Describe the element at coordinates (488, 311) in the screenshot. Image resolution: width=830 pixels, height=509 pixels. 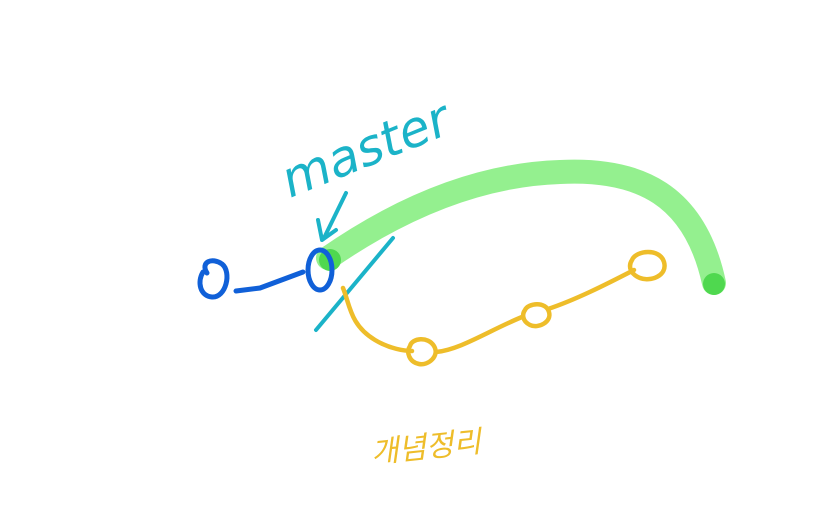
I see `branch-path-line` at that location.